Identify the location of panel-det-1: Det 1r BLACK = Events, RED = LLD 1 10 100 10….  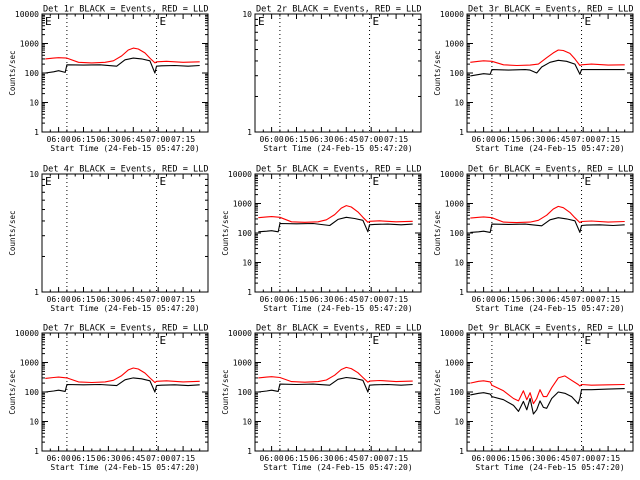
(108, 79).